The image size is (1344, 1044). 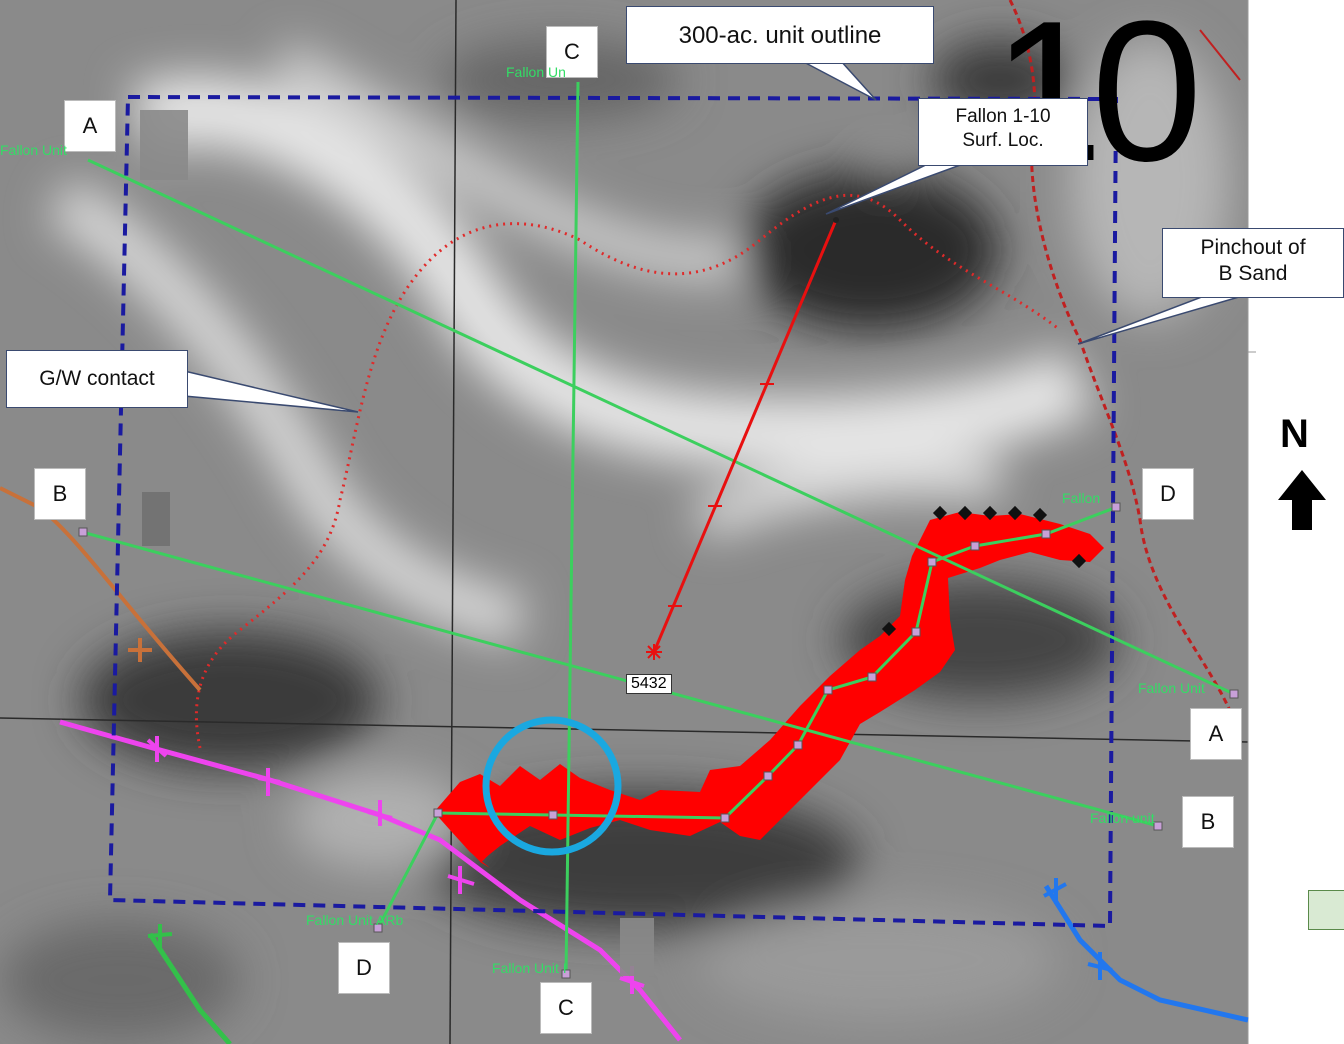 I want to click on section-b-start-label: B, so click(x=60, y=494).